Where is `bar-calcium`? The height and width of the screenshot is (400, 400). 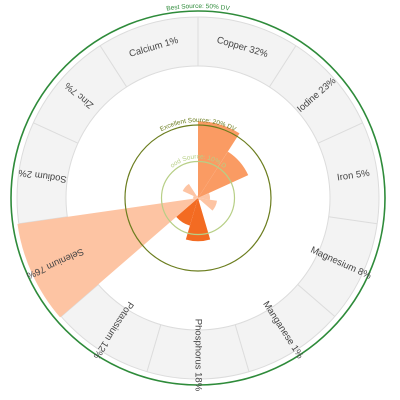 bar-calcium is located at coordinates (197, 196).